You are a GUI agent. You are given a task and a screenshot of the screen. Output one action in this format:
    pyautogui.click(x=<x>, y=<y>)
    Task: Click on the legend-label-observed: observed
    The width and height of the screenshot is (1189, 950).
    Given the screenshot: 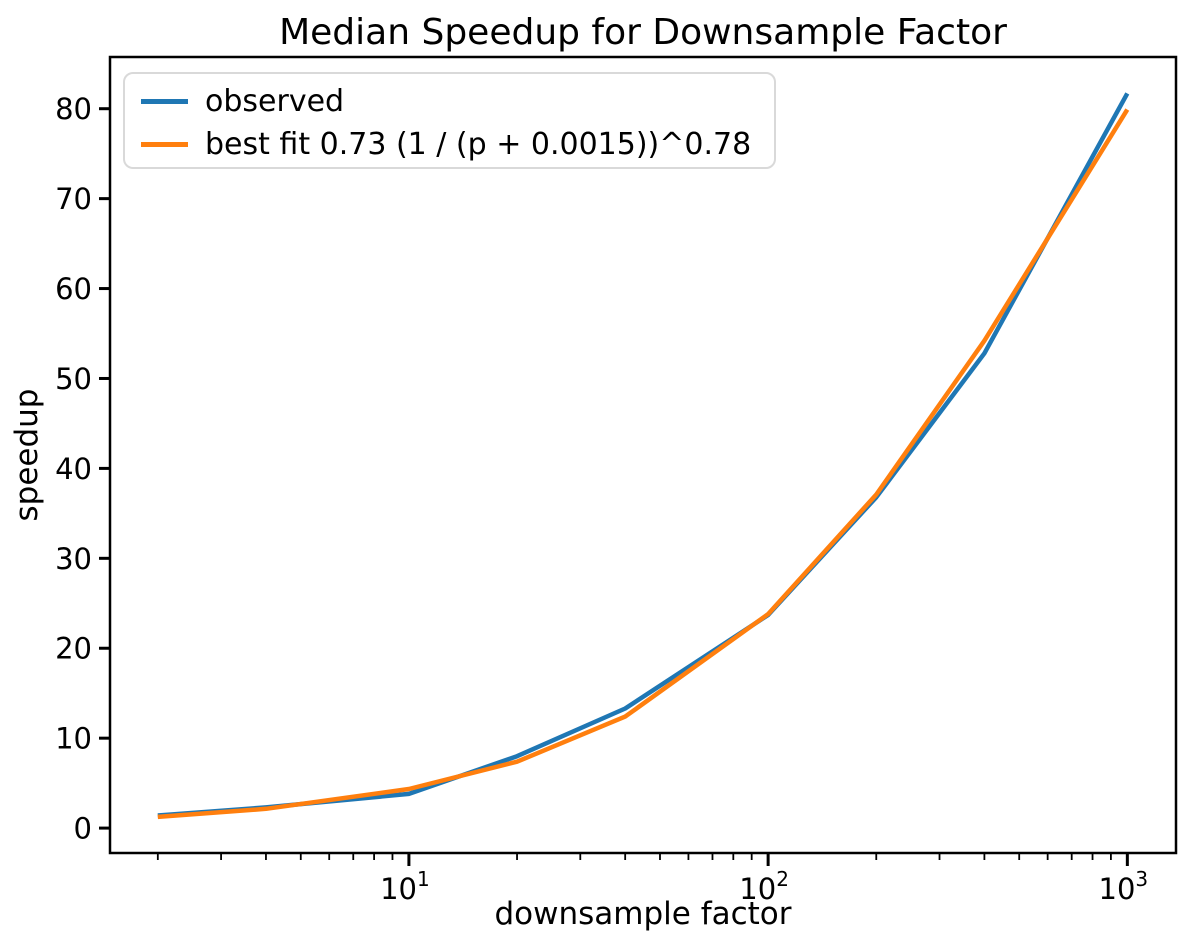 What is the action you would take?
    pyautogui.click(x=275, y=101)
    